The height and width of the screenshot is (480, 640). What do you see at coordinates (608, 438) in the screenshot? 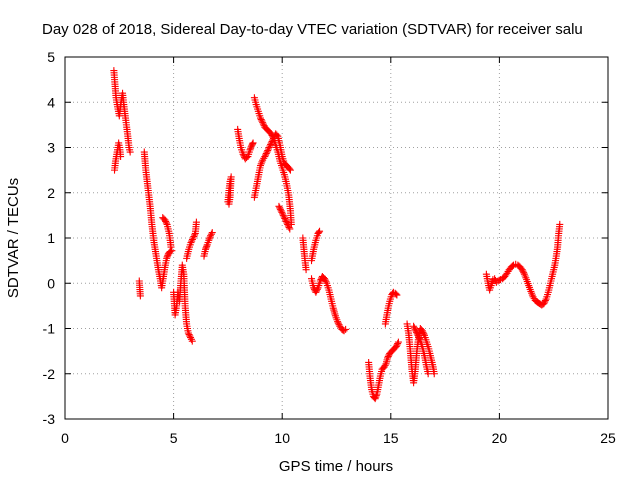
I see `x-tick-label: 25` at bounding box center [608, 438].